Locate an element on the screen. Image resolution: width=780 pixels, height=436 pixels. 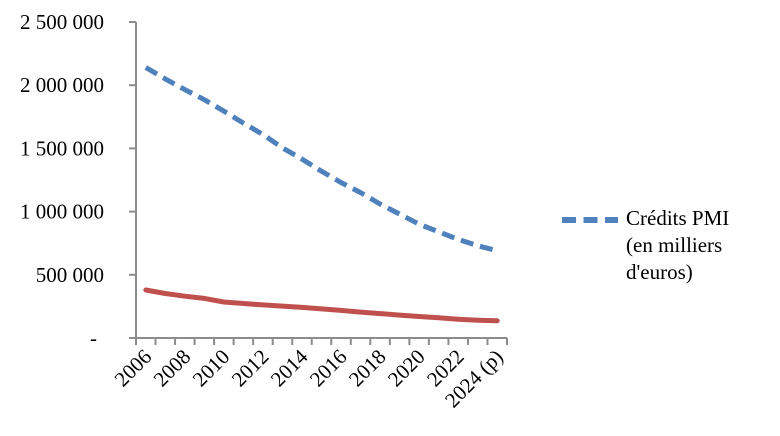
y-axis-tick-label: 2 000 000 is located at coordinates (62, 85).